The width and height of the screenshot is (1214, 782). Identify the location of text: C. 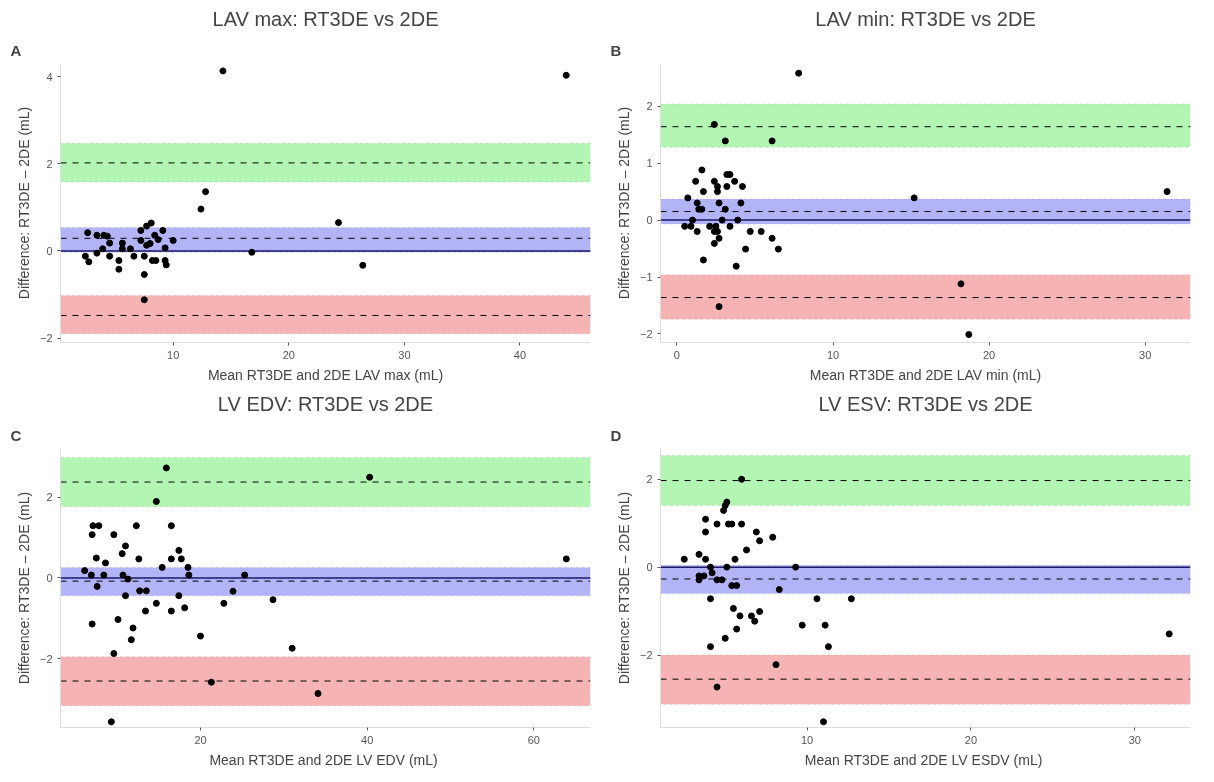
(16, 435).